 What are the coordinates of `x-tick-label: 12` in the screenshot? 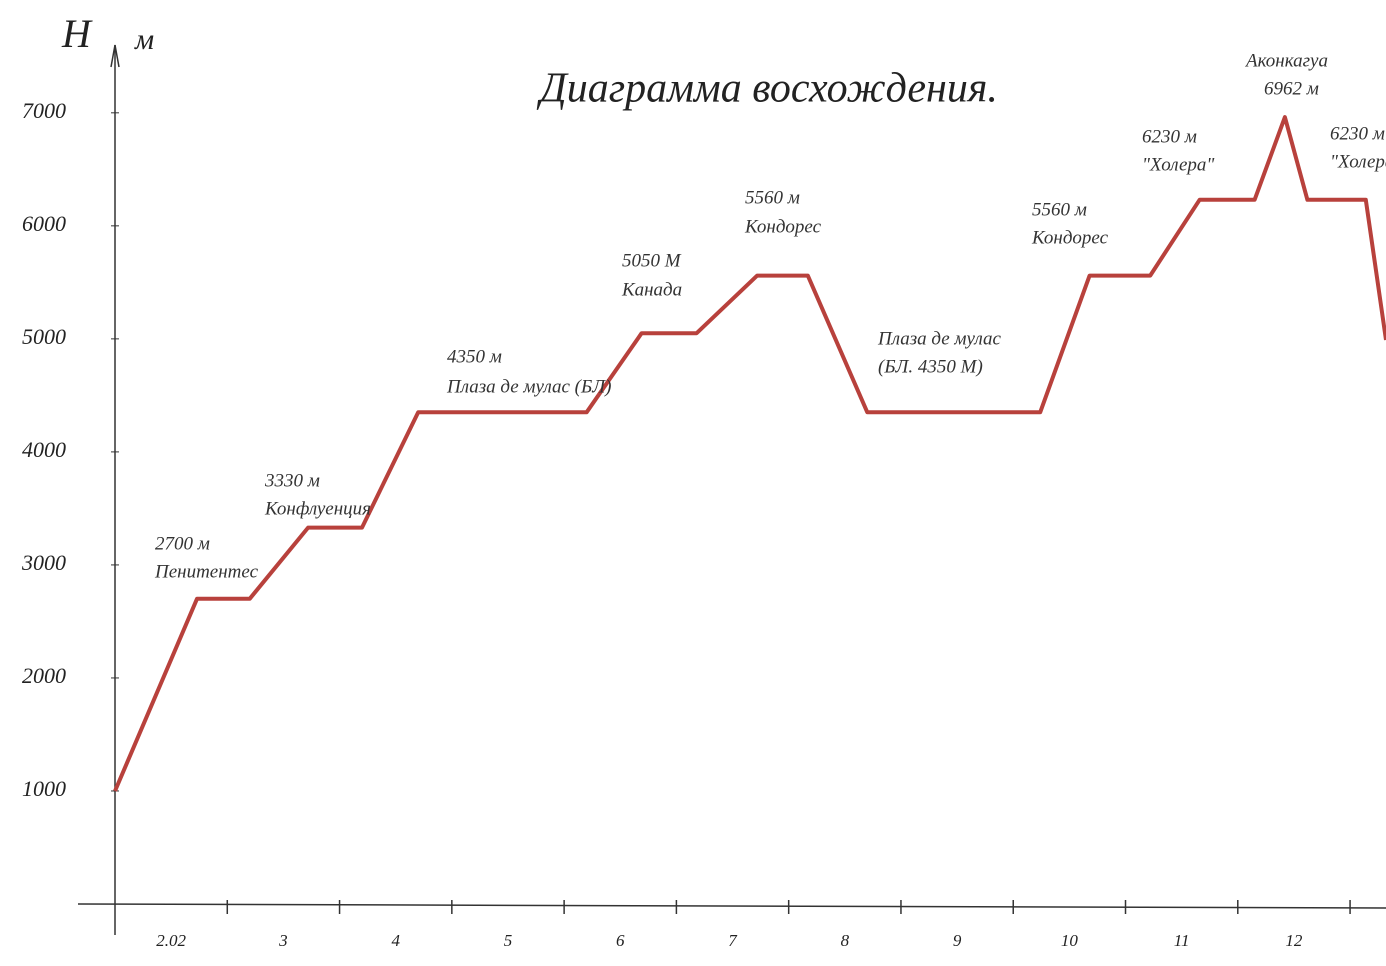 It's located at (1294, 940).